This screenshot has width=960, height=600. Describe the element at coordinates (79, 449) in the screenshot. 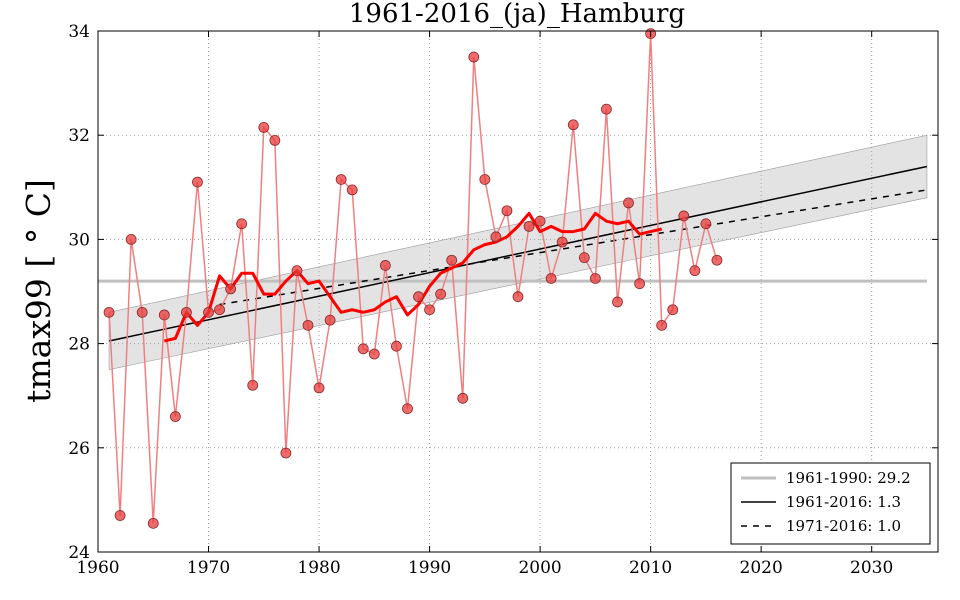

I see `y-tick-label: 26` at that location.